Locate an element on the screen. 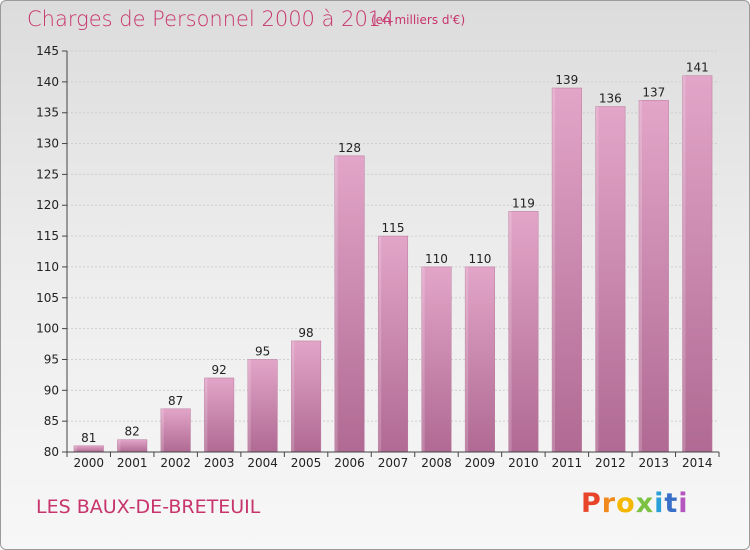 This screenshot has width=750, height=550. data-label: 115 is located at coordinates (393, 228).